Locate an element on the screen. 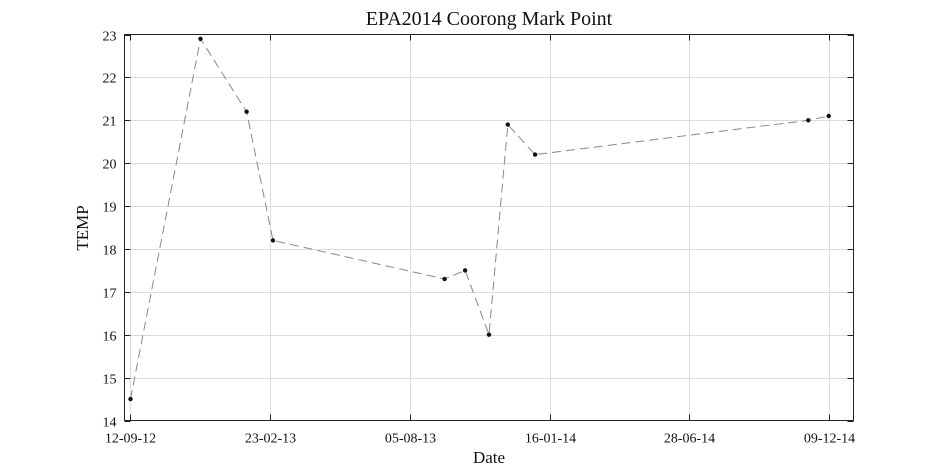 The image size is (945, 472). y-tick-label: 18 is located at coordinates (110, 251).